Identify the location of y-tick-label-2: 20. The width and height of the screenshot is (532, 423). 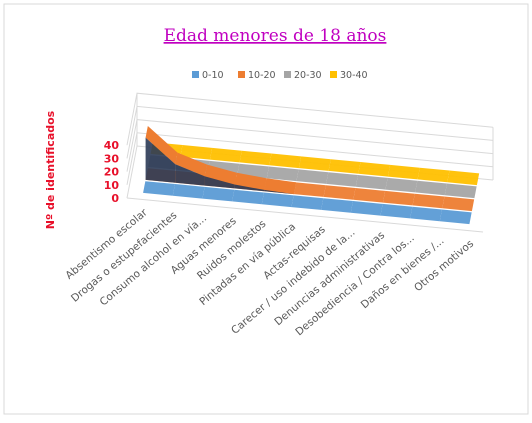
(112, 172).